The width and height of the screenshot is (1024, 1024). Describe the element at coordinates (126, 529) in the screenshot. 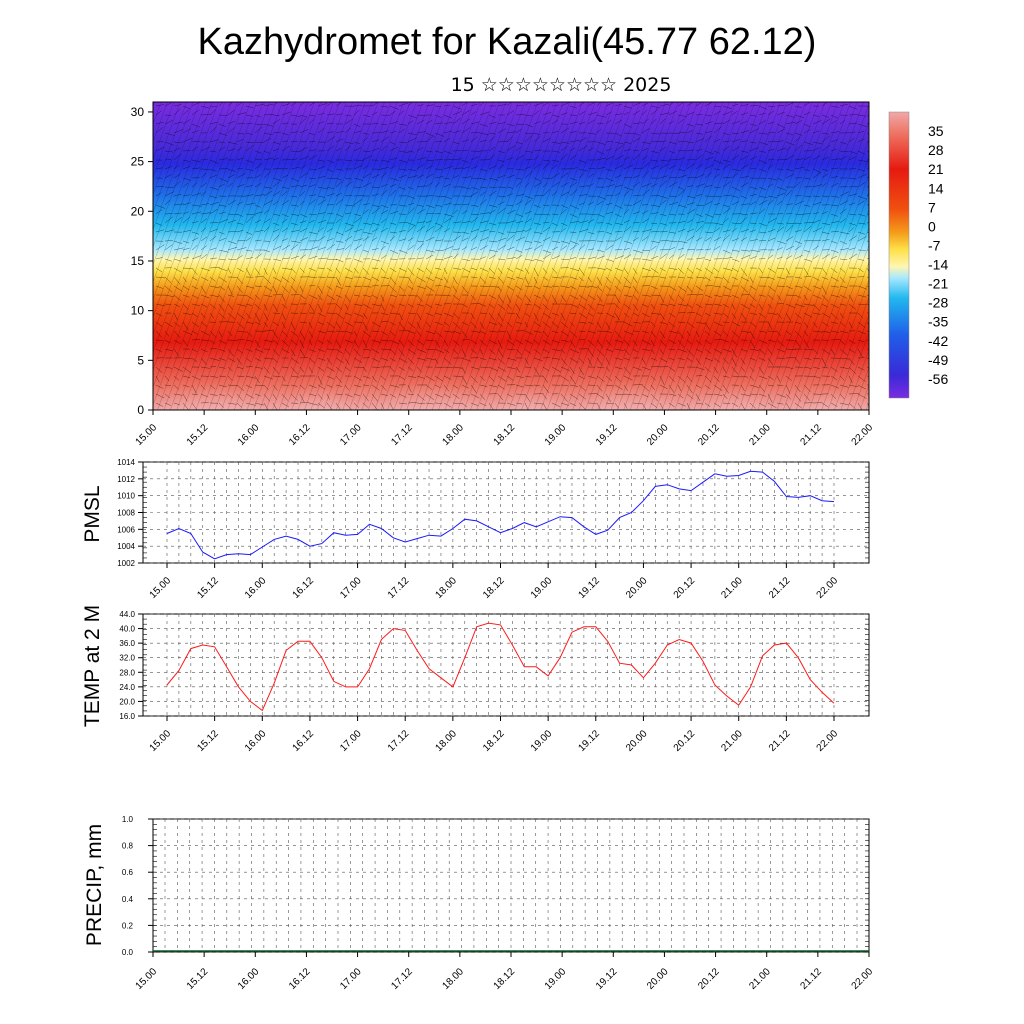

I see `y-tick-label: 1006` at that location.